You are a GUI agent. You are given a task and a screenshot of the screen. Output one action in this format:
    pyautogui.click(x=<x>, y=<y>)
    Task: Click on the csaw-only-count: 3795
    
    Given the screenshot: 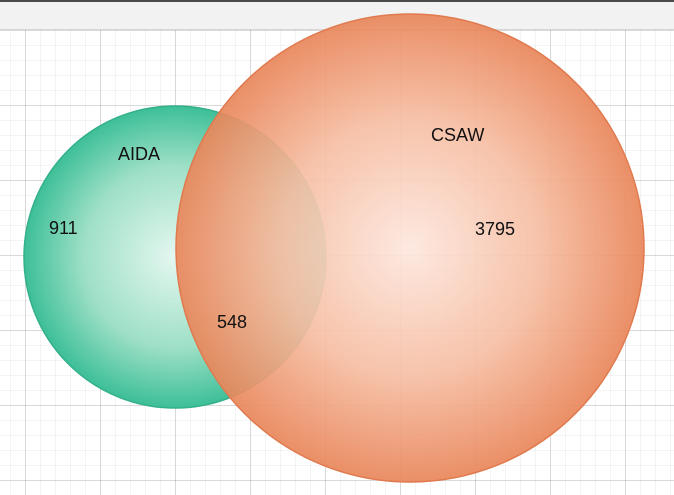 What is the action you would take?
    pyautogui.click(x=495, y=229)
    